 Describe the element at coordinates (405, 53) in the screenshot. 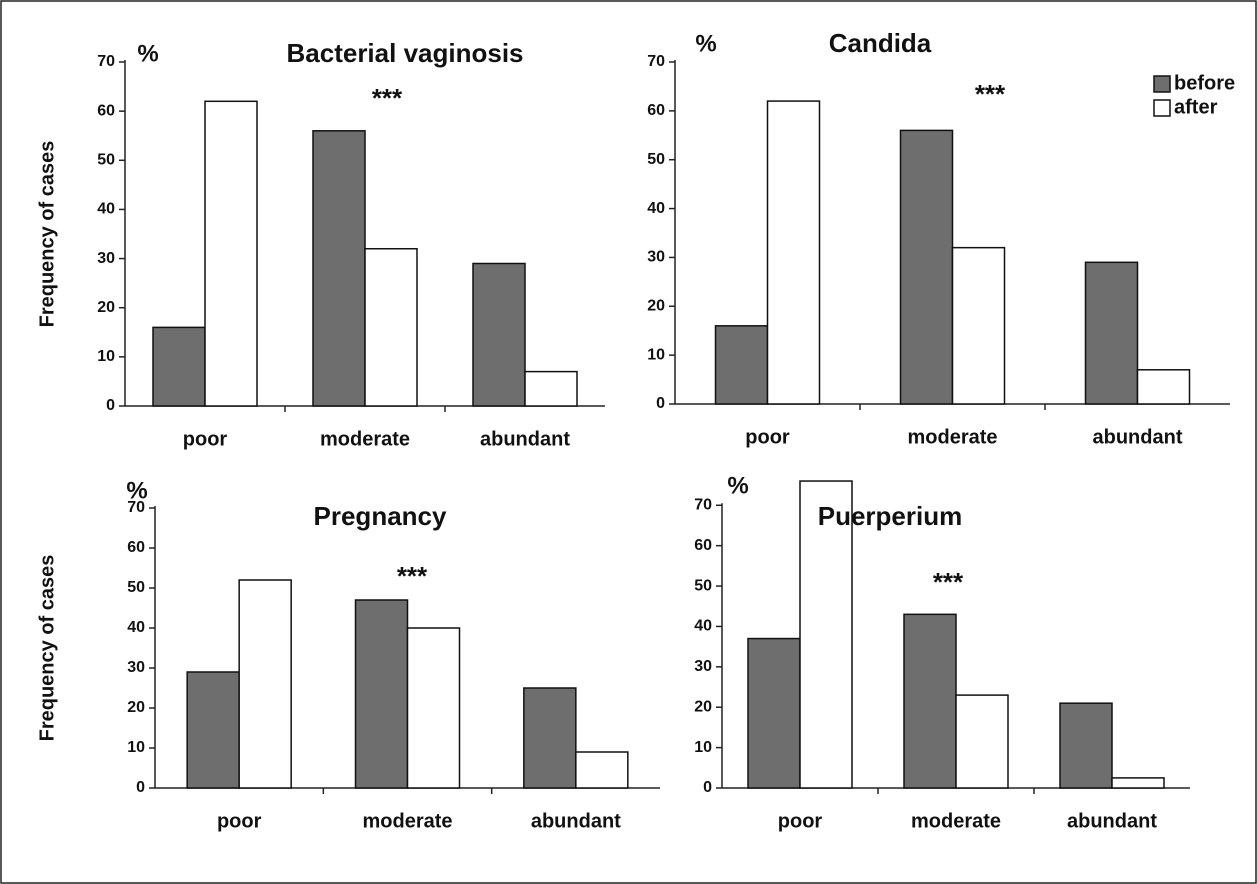

I see `chart-title: Bacterial vaginosis` at that location.